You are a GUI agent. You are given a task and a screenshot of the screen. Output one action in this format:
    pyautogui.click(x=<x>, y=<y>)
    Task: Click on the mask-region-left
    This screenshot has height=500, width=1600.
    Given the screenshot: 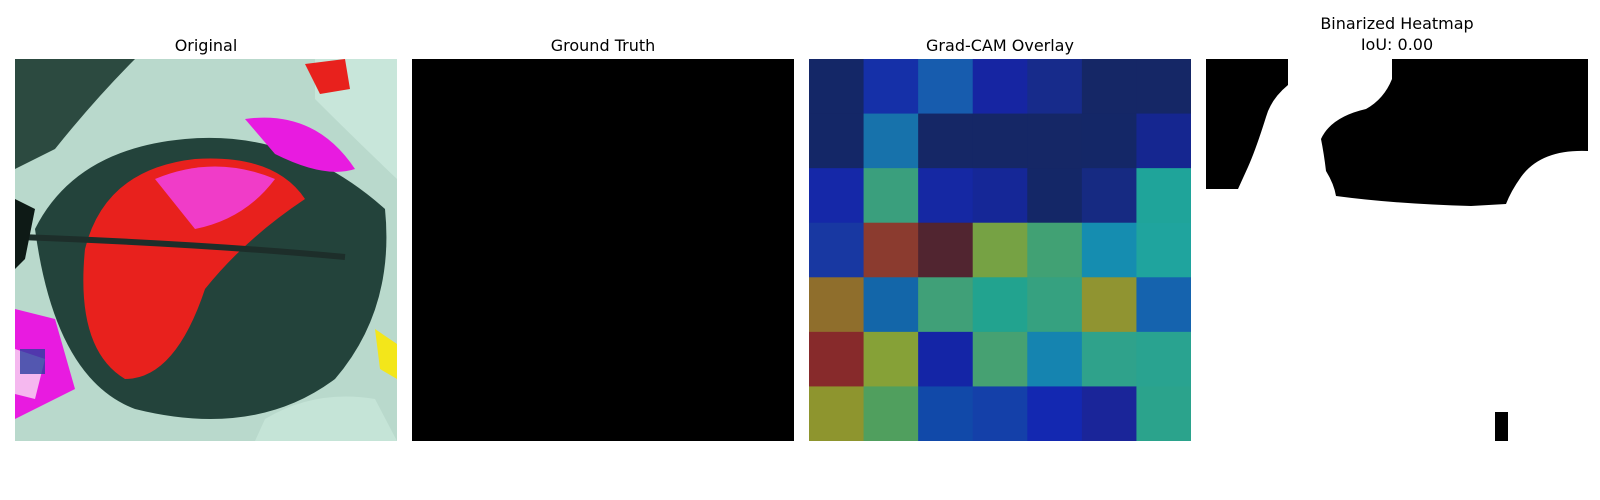 What is the action you would take?
    pyautogui.click(x=1247, y=124)
    